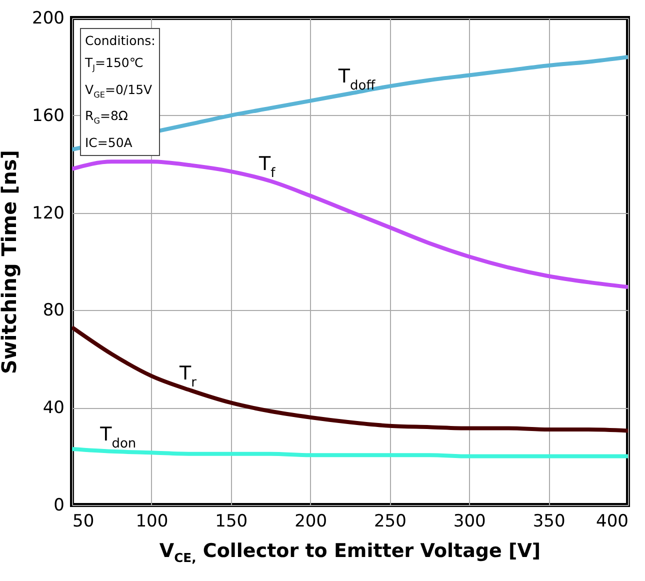 The height and width of the screenshot is (581, 645). Describe the element at coordinates (107, 117) in the screenshot. I see `annotation: R$_{G}$=8Ω` at that location.